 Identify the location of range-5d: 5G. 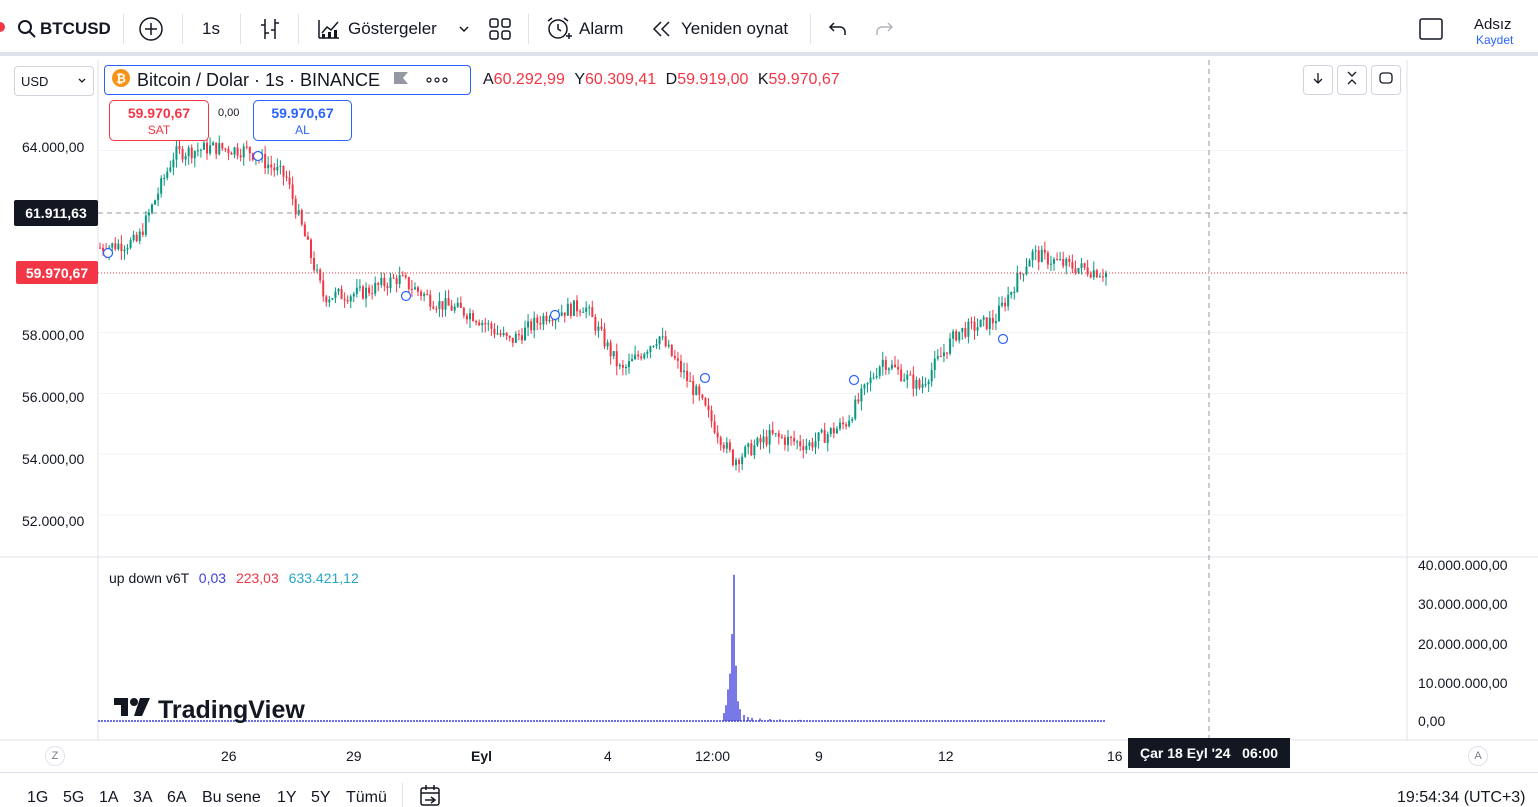
(74, 797).